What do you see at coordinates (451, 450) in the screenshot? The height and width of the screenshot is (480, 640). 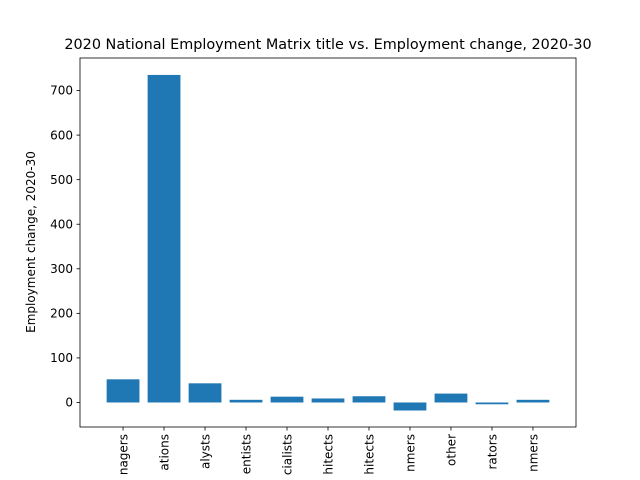 I see `x-tick-label-8: other` at bounding box center [451, 450].